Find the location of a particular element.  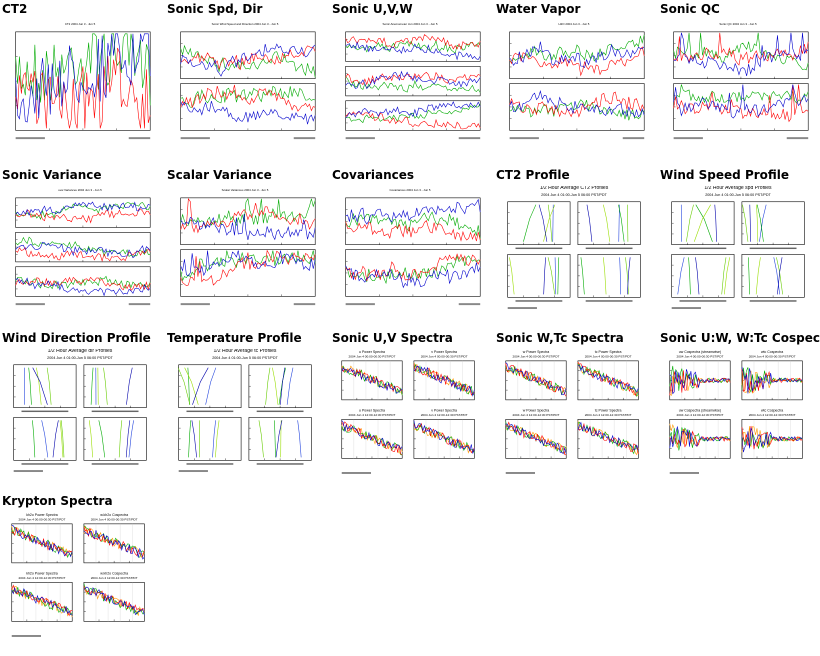

plot-caption: Sonic Anemometer Jun 2004 Jun 3 - Jun 5 is located at coordinates (410, 24).